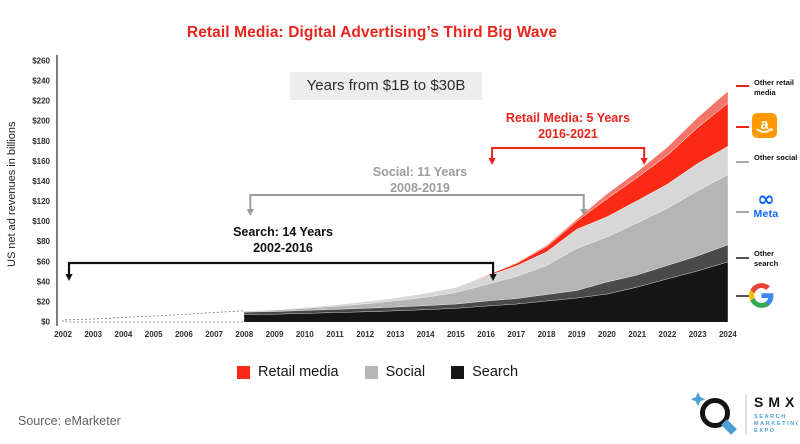  What do you see at coordinates (742, 127) in the screenshot?
I see `tick-amazon` at bounding box center [742, 127].